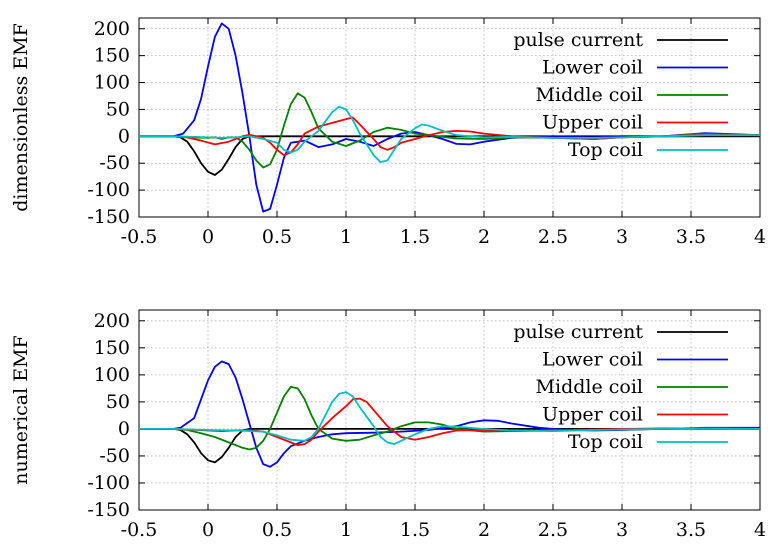 The height and width of the screenshot is (550, 768). I want to click on y-axis-label: numerical EMF, so click(21, 410).